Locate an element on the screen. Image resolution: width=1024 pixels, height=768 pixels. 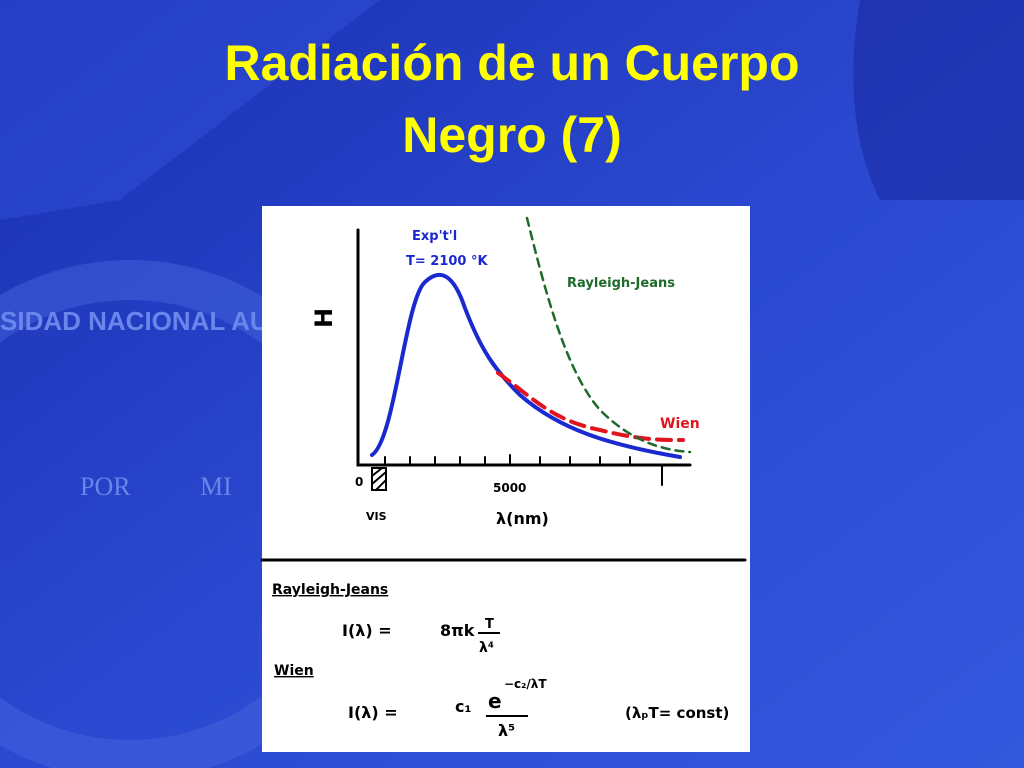
seal-text: MI is located at coordinates (216, 486).